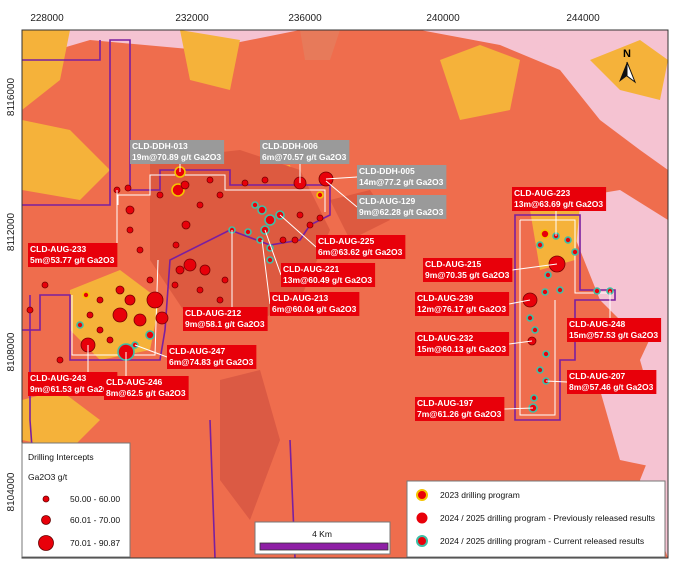 This screenshot has height=561, width=688. What do you see at coordinates (47, 18) in the screenshot?
I see `x-coord-label: 228000` at bounding box center [47, 18].